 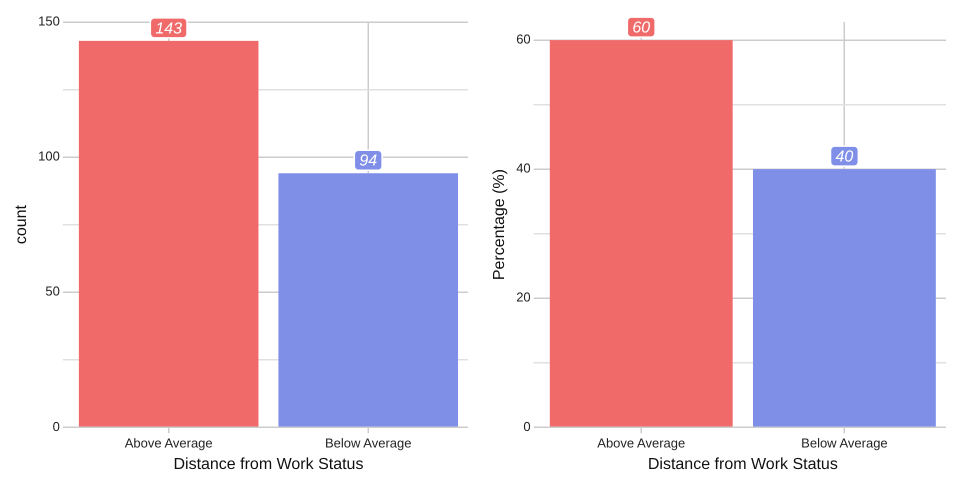 What do you see at coordinates (499, 224) in the screenshot?
I see `y-axis-title: Percentage (%)` at bounding box center [499, 224].